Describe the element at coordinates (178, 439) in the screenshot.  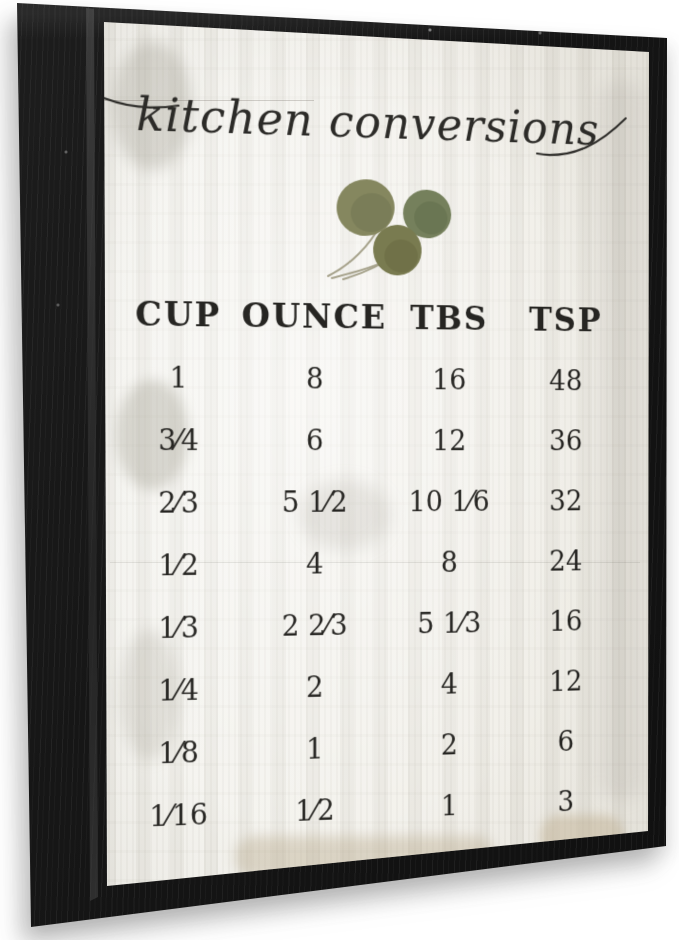
I see `table-cell: 3⁄4` at that location.